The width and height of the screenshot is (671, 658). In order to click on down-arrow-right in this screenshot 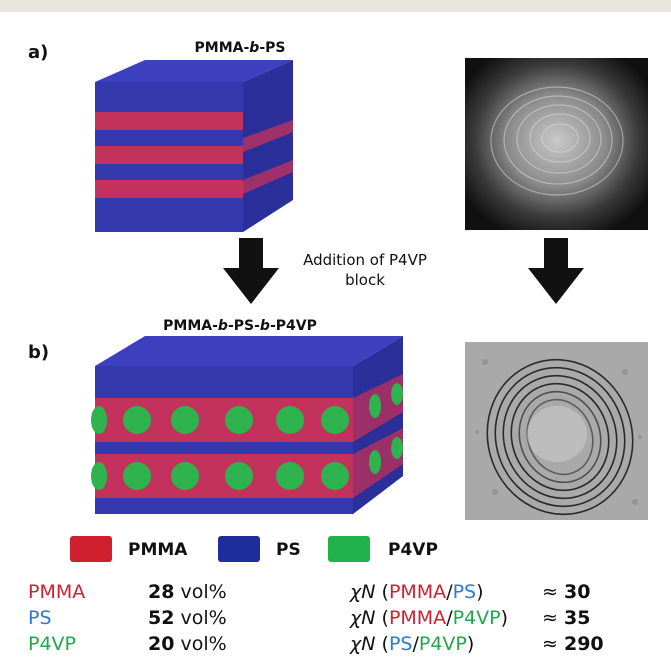, I will do `click(556, 271)`.